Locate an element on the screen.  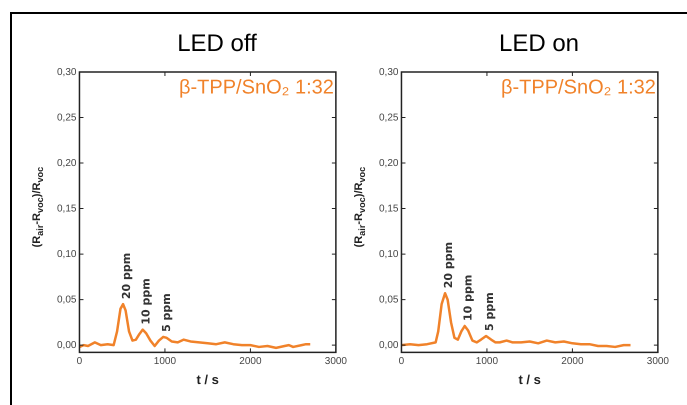
chart-title: LED on is located at coordinates (539, 44).